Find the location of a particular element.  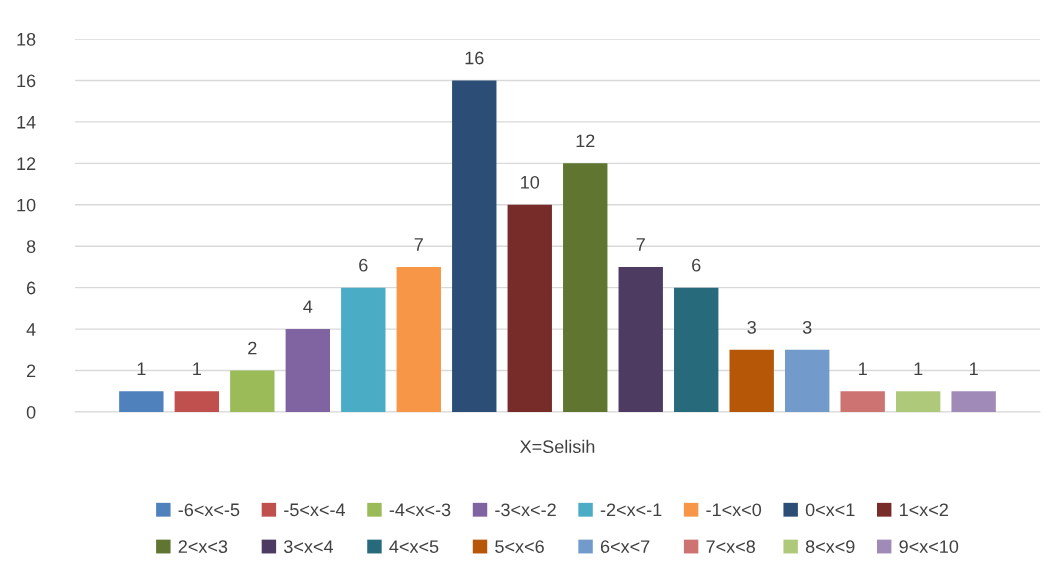

legend-label: 2<x<3 is located at coordinates (203, 546).